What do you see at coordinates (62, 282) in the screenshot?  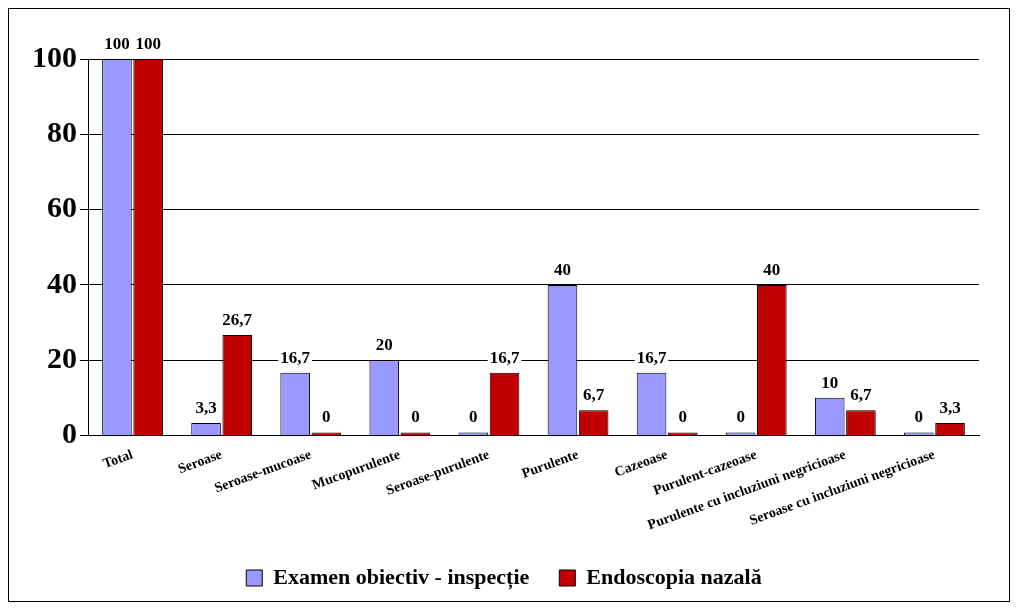 I see `y-tick-label: 40` at bounding box center [62, 282].